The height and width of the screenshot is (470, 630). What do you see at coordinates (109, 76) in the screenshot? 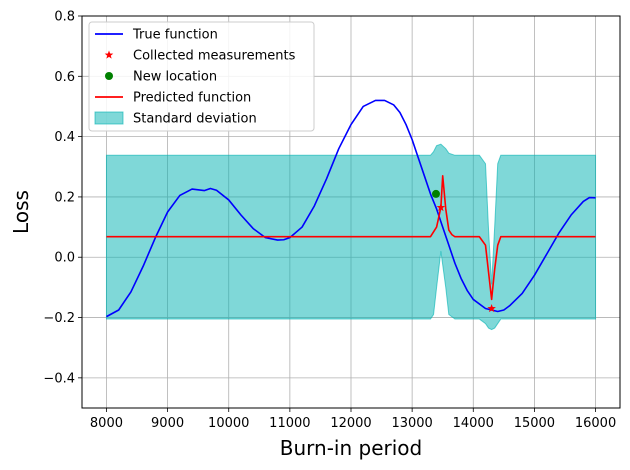
I see `legend-handle-new-location` at bounding box center [109, 76].